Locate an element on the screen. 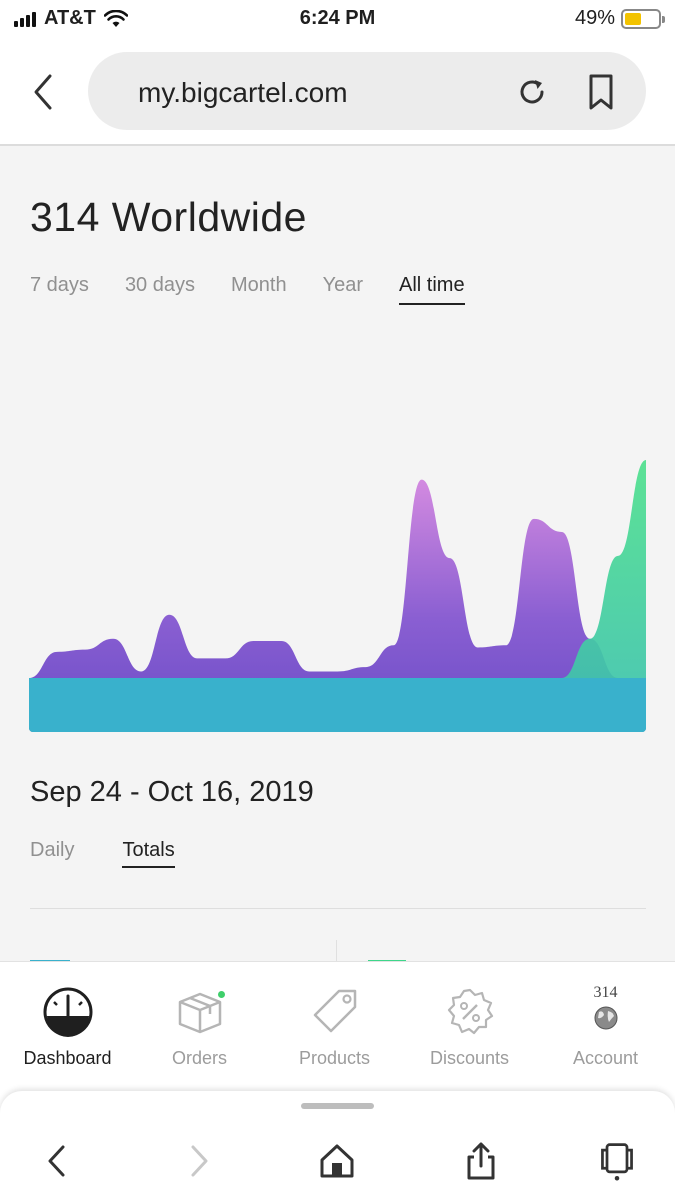 The image size is (675, 1200). bookmark-icon is located at coordinates (601, 92).